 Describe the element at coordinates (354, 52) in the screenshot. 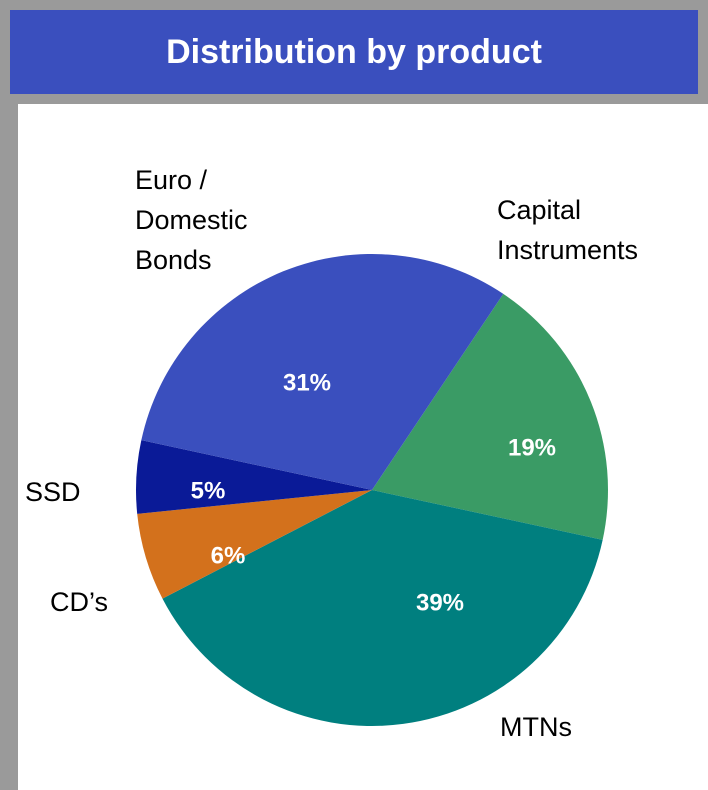

I see `chart-title: Distribution by product` at that location.